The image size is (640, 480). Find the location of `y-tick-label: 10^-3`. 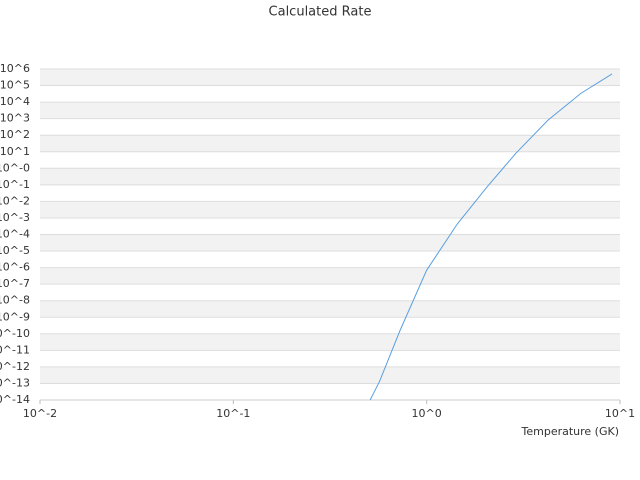

y-tick-label: 10^-3 is located at coordinates (15, 217).